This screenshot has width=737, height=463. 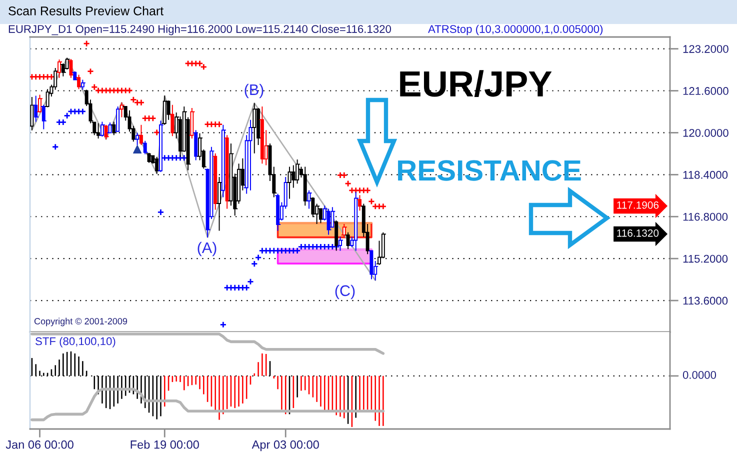 What do you see at coordinates (638, 233) in the screenshot?
I see `annotation: 116.1320` at bounding box center [638, 233].